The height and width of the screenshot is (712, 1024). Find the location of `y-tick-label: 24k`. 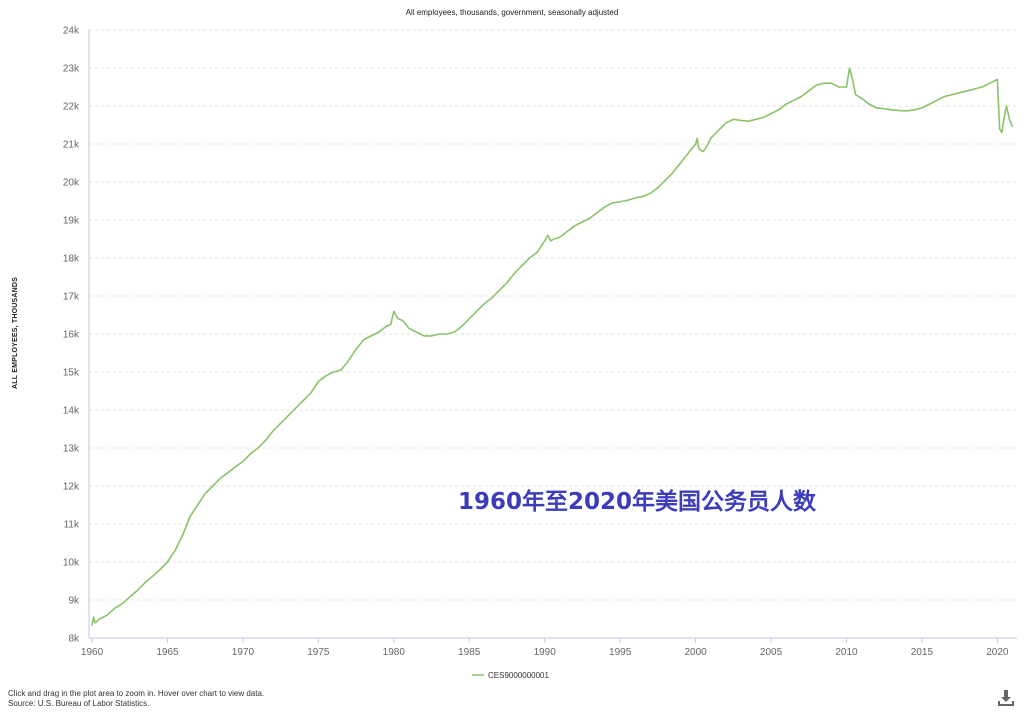

y-tick-label: 24k is located at coordinates (71, 31).